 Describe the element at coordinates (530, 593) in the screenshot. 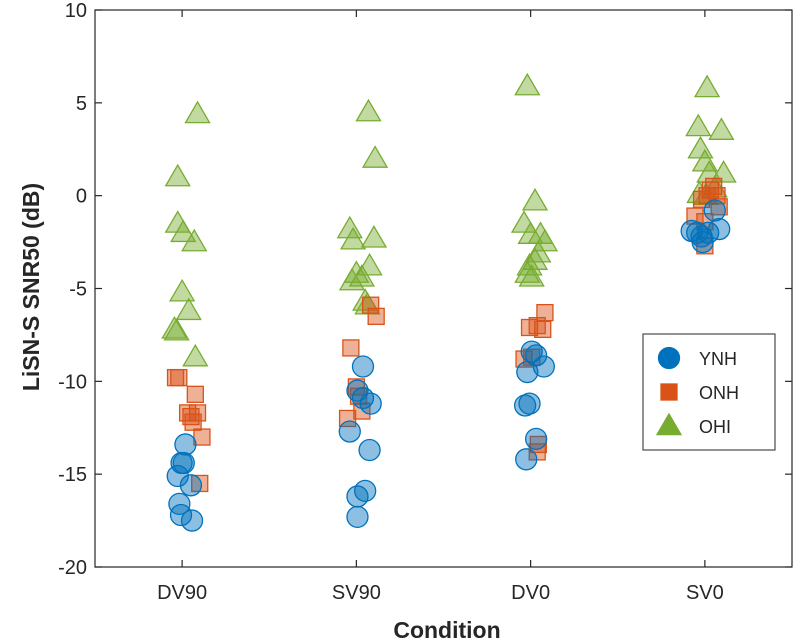

I see `x-tick-label: DV0` at that location.